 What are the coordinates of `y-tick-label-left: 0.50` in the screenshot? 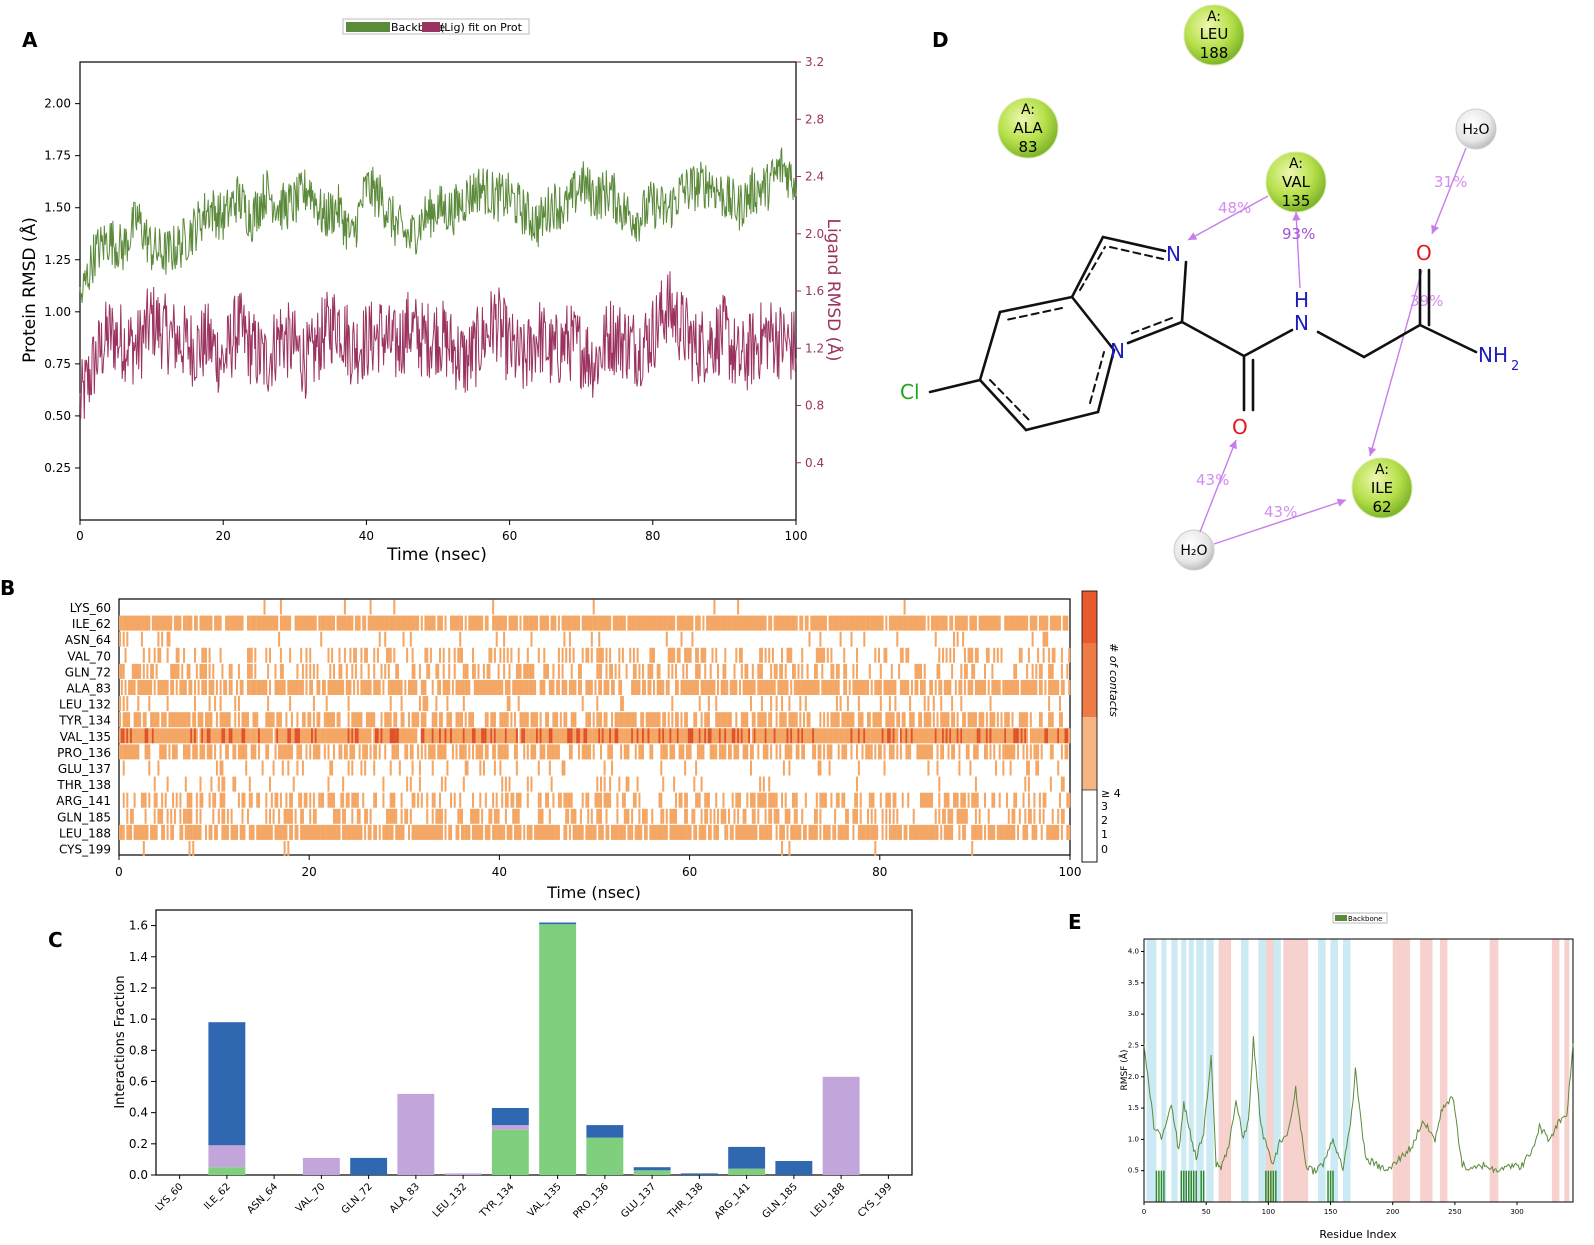 It's located at (57, 416).